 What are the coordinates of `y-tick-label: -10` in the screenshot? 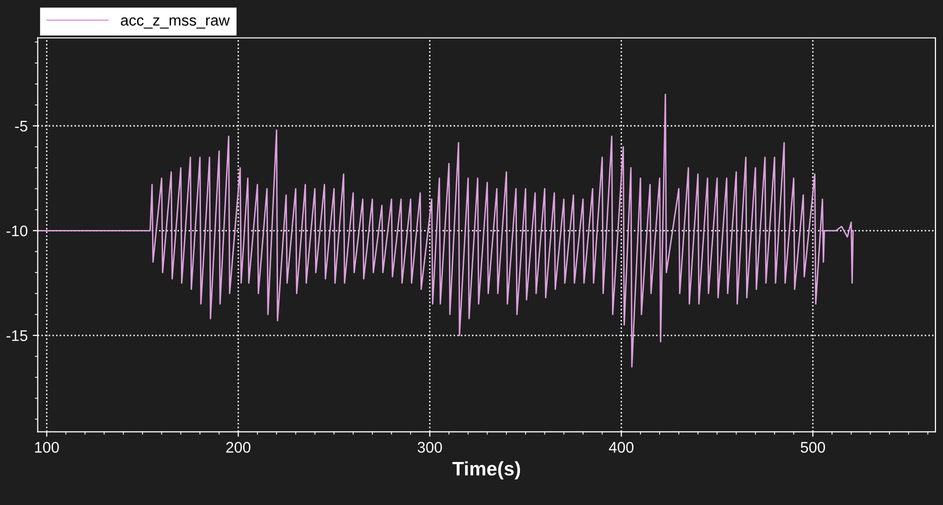 It's located at (17, 231).